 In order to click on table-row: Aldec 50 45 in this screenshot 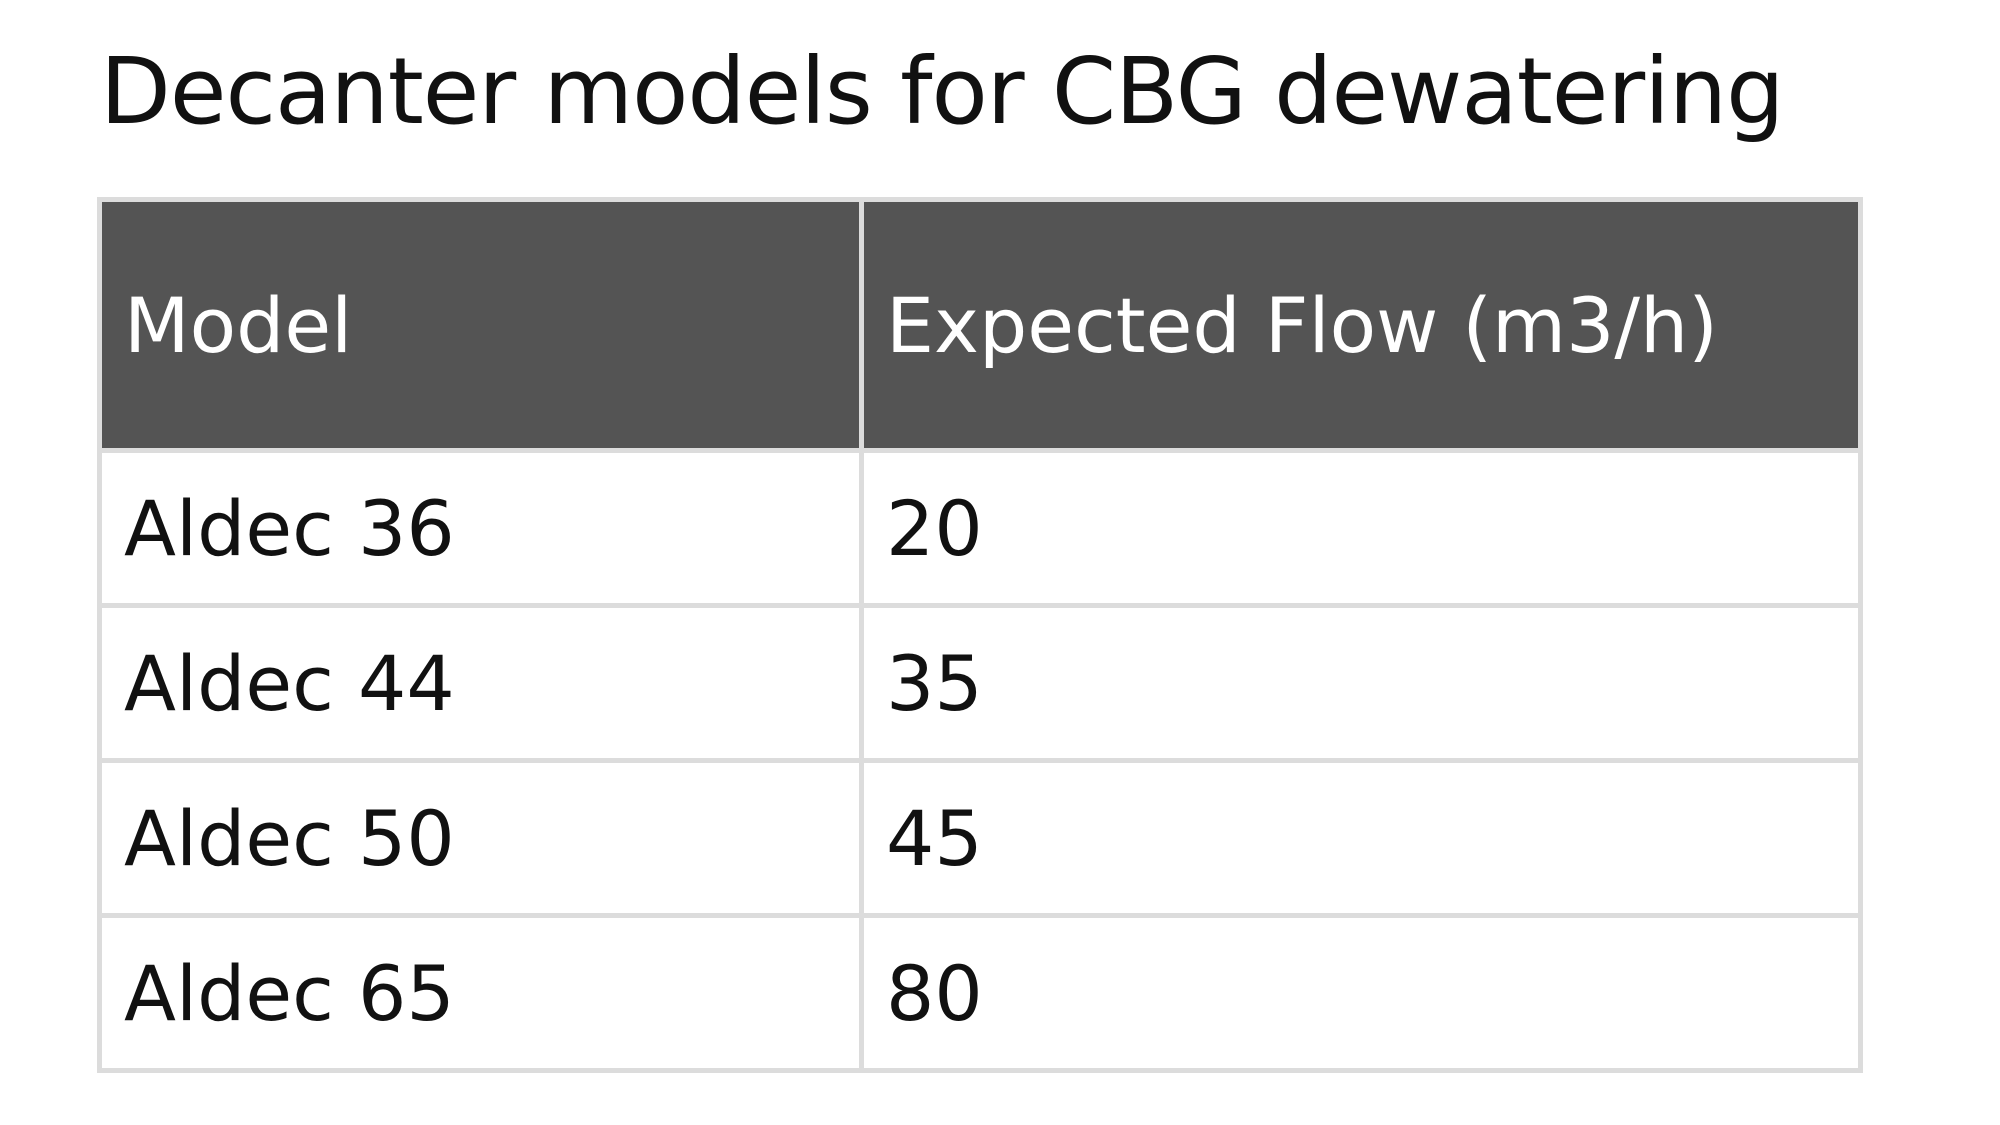, I will do `click(980, 838)`.